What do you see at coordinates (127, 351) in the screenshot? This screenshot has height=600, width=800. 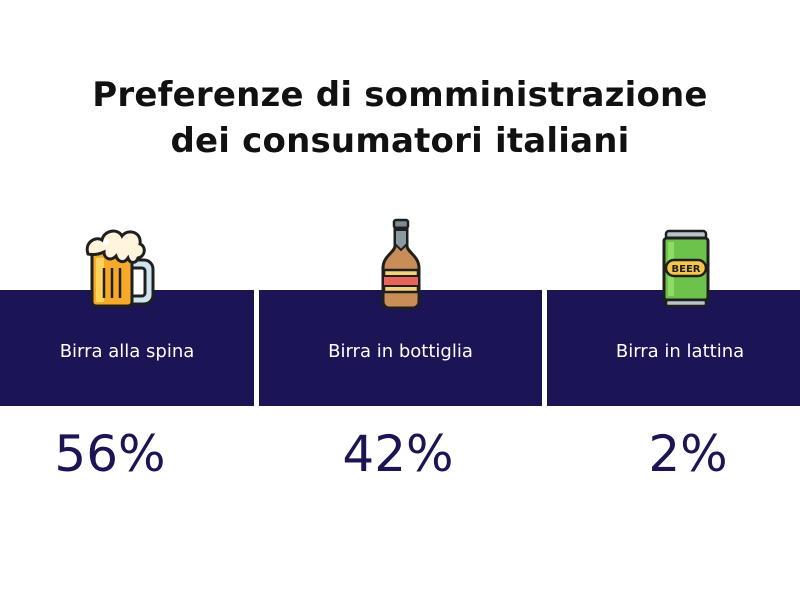 I see `category-label-draft: Birra alla spina` at bounding box center [127, 351].